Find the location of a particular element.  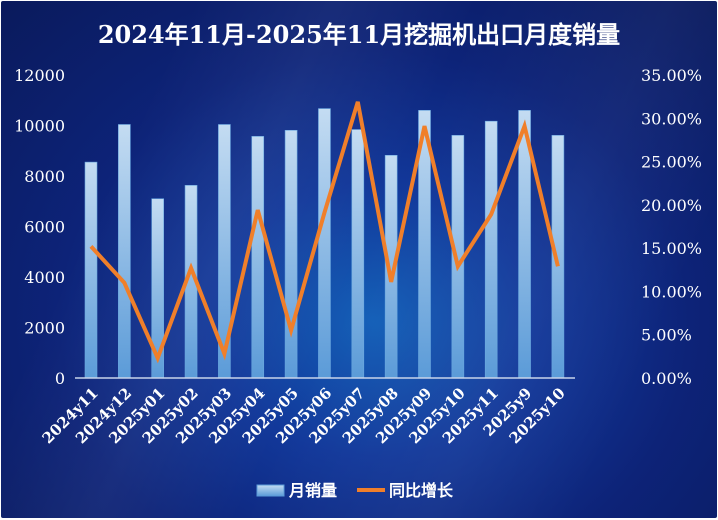

y-left-tick-label: 8000 is located at coordinates (44, 176).